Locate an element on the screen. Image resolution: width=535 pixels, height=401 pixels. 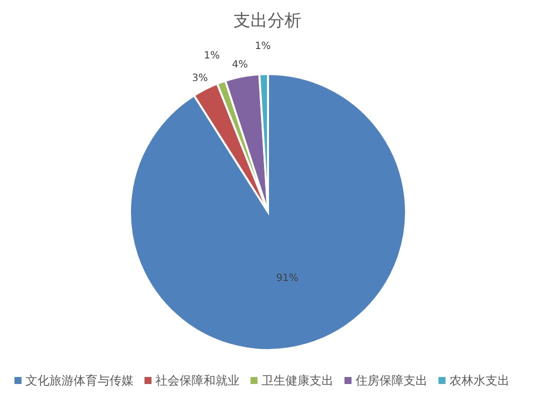
legend-label: 社会保障和就业 is located at coordinates (198, 380).